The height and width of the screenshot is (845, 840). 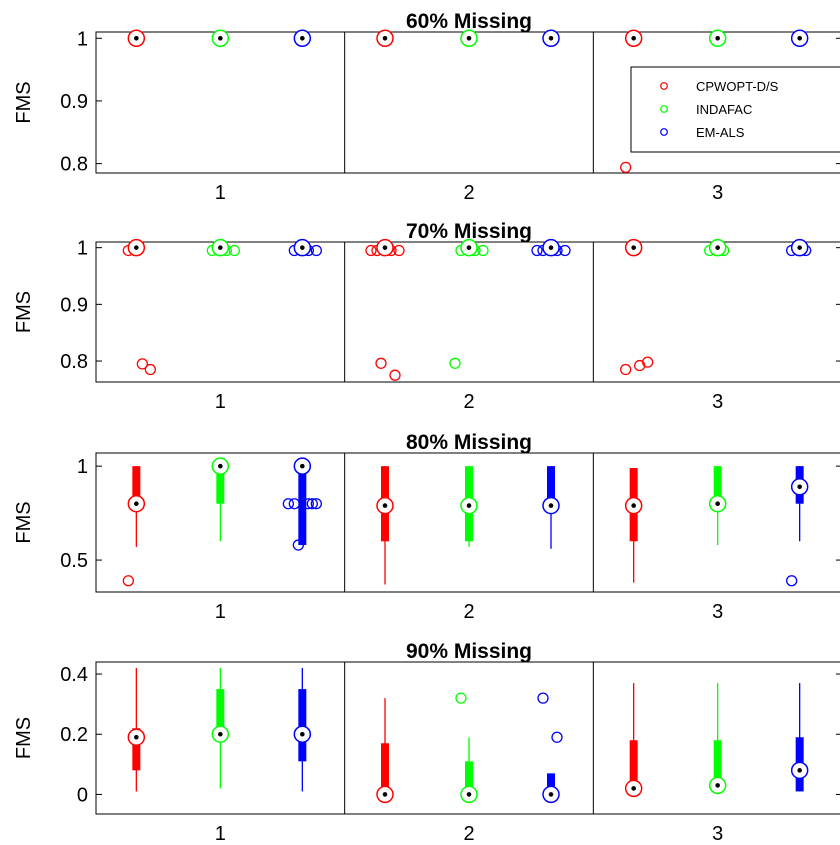 I want to click on legend-label: INDAFAC, so click(x=724, y=109).